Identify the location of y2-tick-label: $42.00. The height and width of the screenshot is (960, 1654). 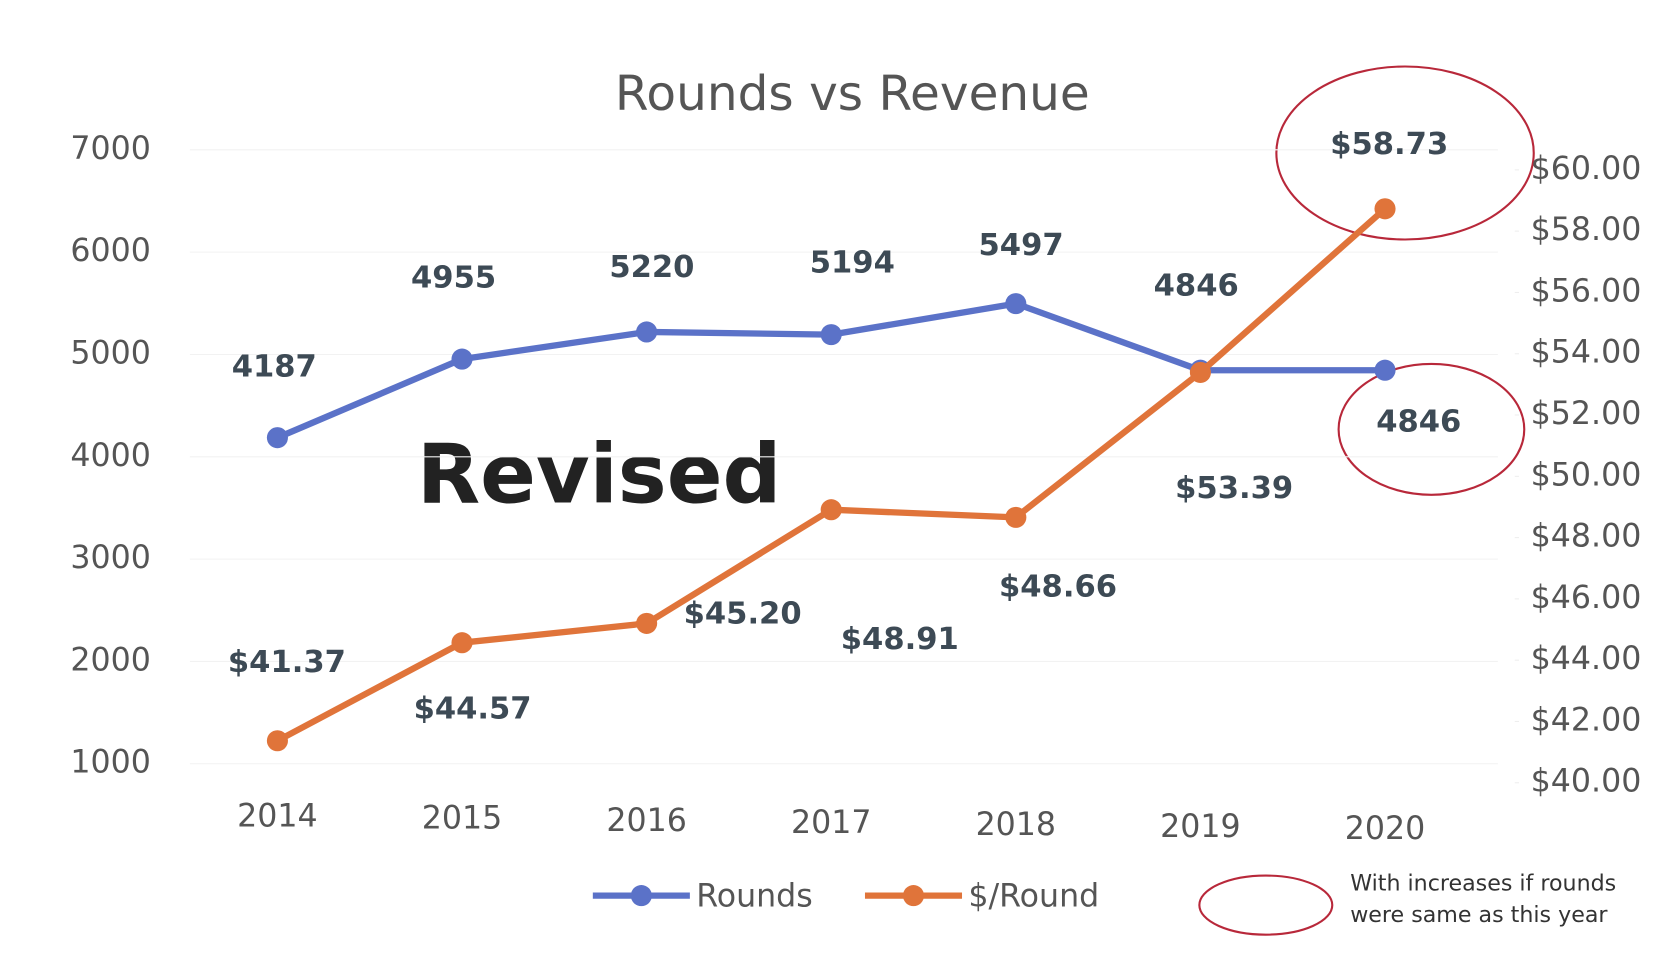
(1586, 720).